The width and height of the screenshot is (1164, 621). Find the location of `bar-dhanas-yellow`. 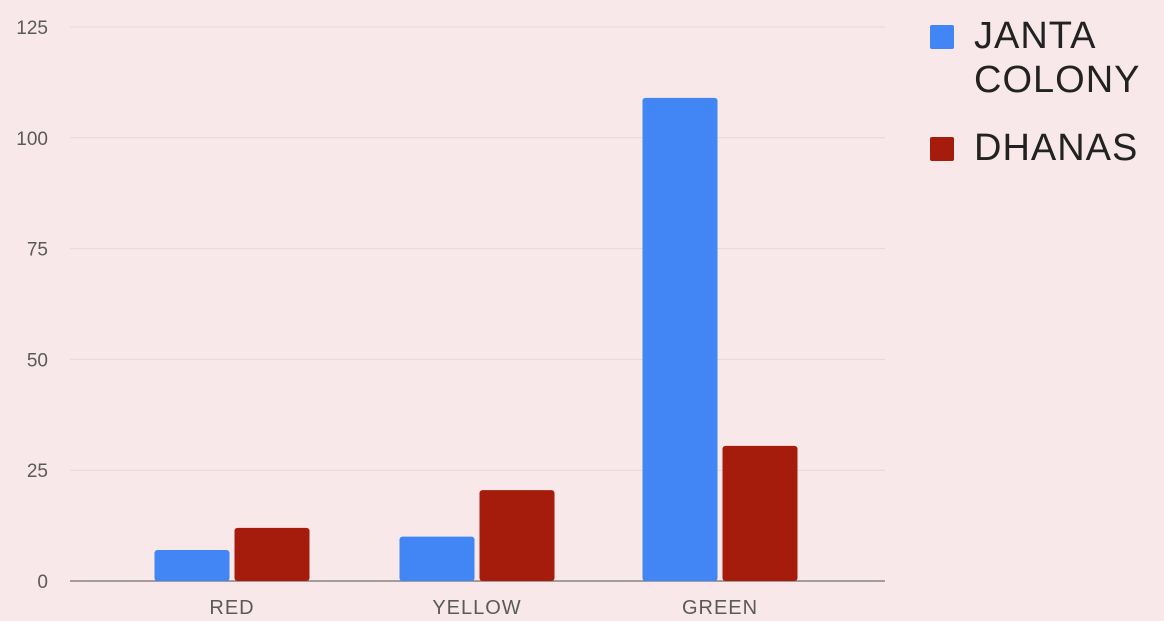

bar-dhanas-yellow is located at coordinates (517, 535).